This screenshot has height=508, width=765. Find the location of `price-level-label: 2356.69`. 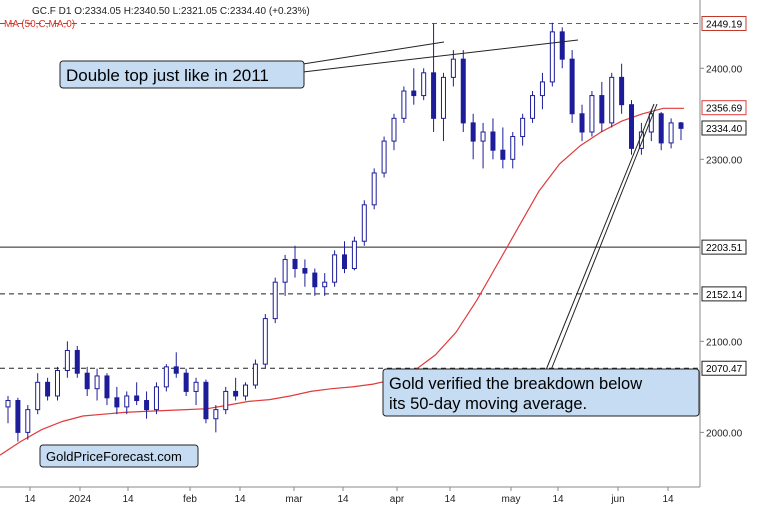

price-level-label: 2356.69 is located at coordinates (724, 109).